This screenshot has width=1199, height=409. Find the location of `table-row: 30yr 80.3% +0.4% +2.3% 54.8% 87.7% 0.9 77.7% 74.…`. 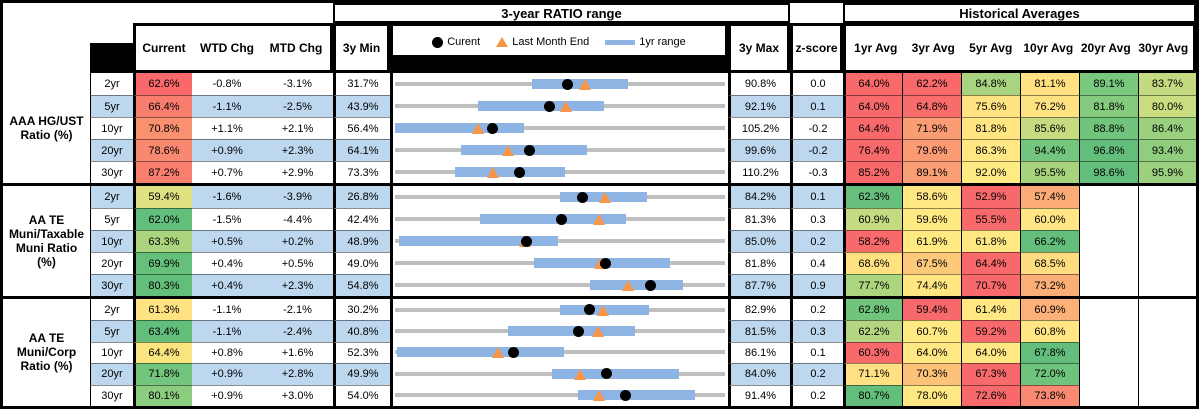

table-row: 30yr 80.3% +0.4% +2.3% 54.8% 87.7% 0.9 77.7% 74.… is located at coordinates (643, 285).